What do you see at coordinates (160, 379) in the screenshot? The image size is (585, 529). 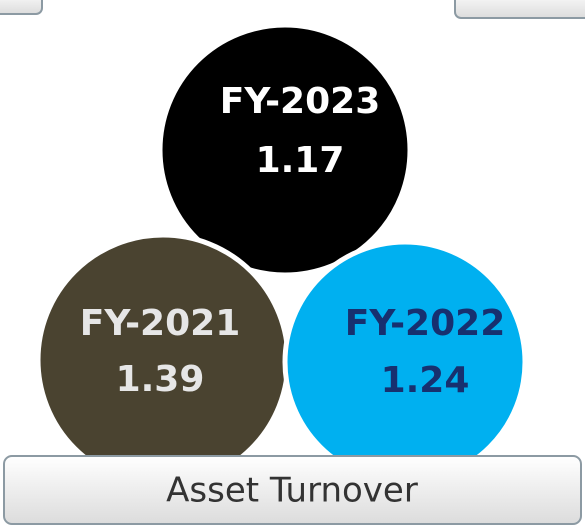 I see `circle-value: 1.39` at bounding box center [160, 379].